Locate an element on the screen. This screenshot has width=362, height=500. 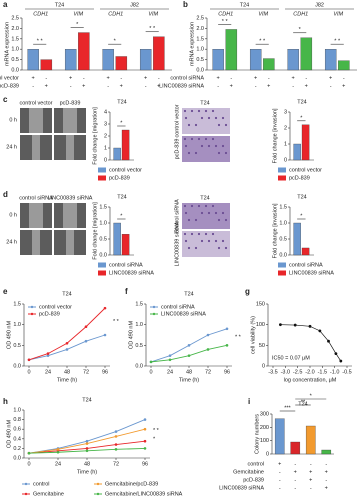
significance-label: *** is located at coordinates (287, 408).